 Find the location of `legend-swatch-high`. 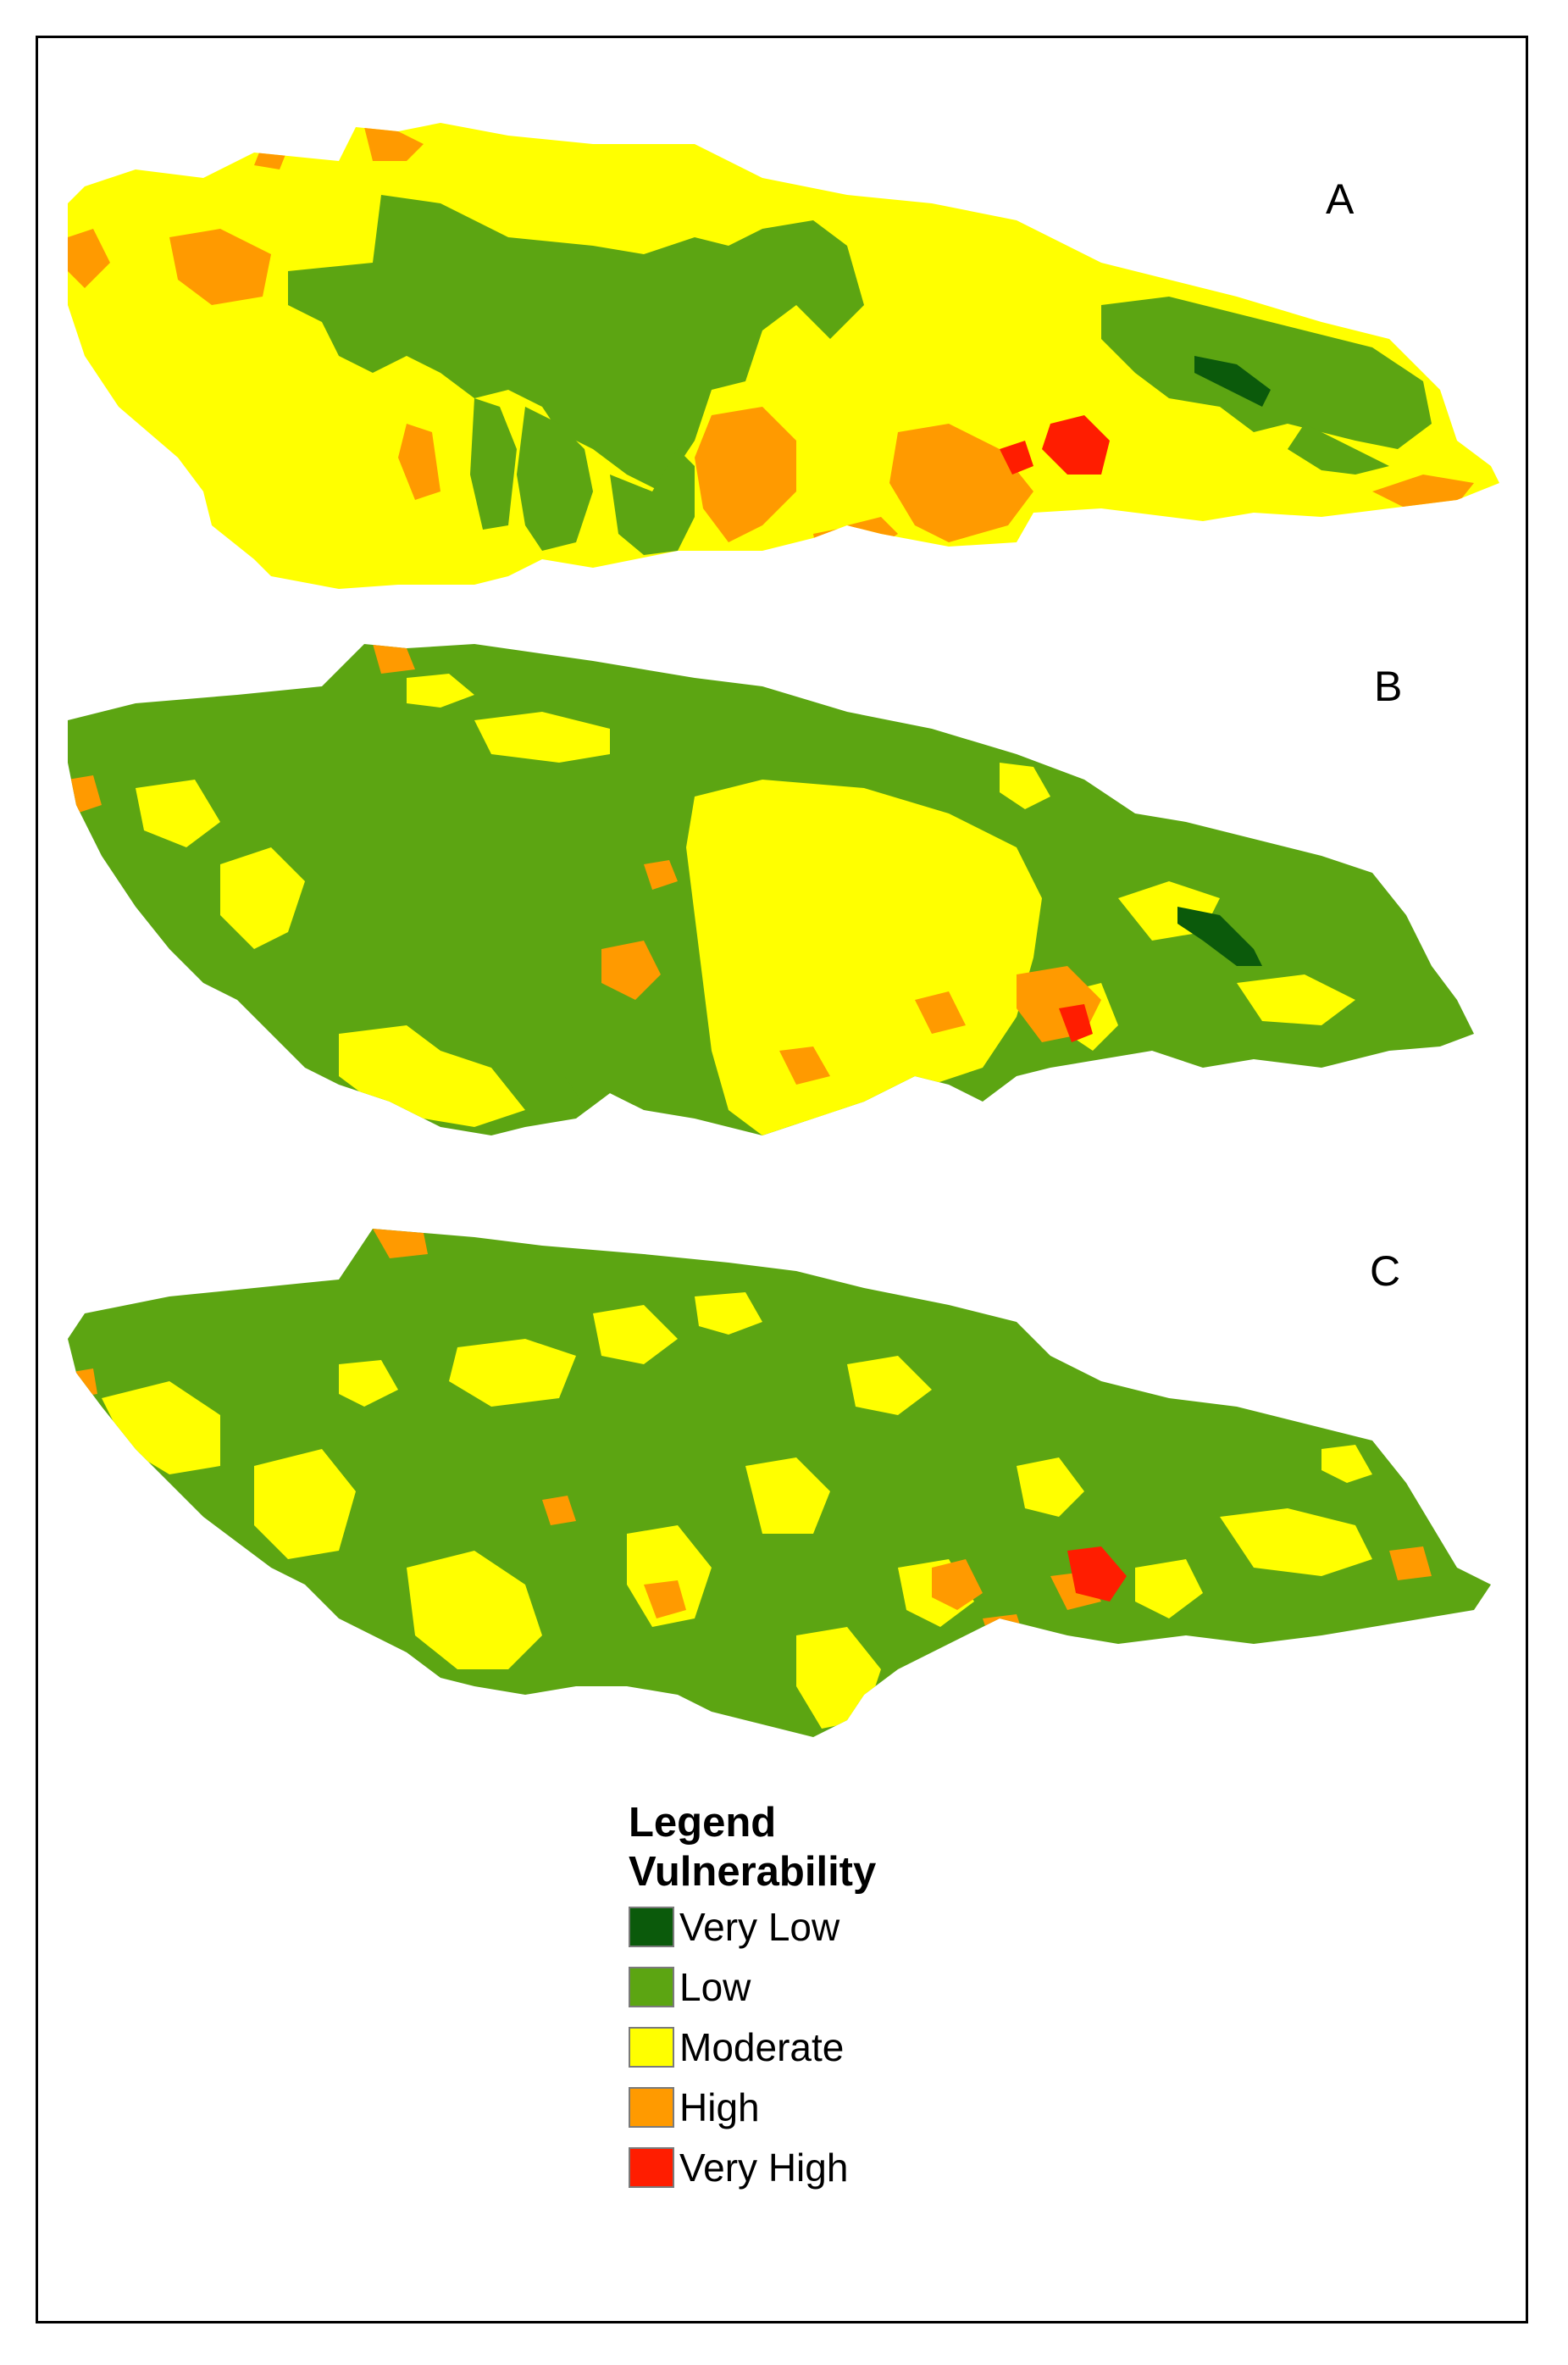

legend-swatch-high is located at coordinates (651, 2107).